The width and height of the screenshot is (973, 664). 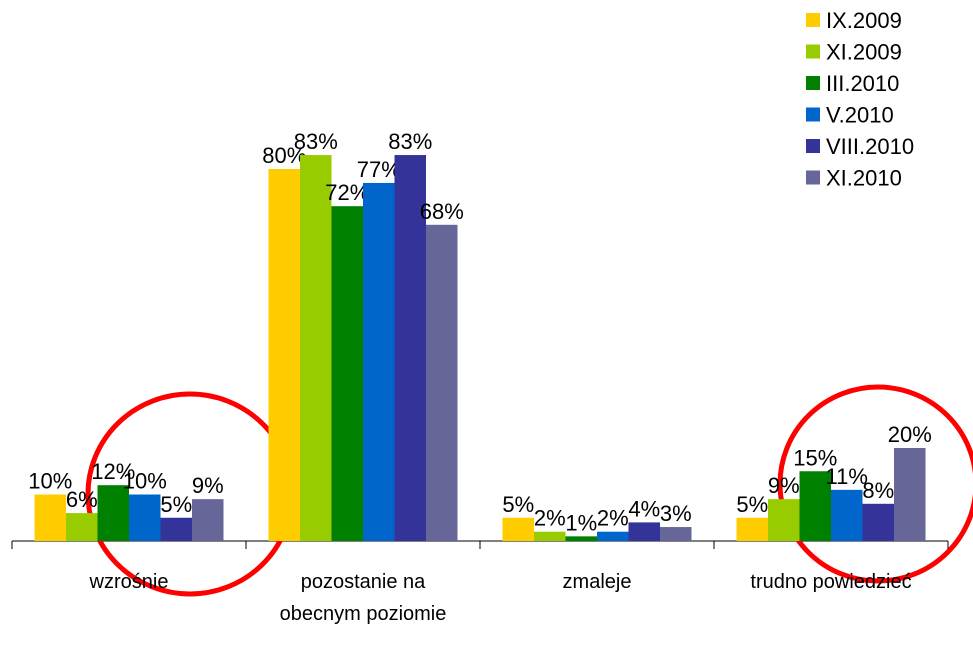 I want to click on data-label: 11%, so click(x=847, y=476).